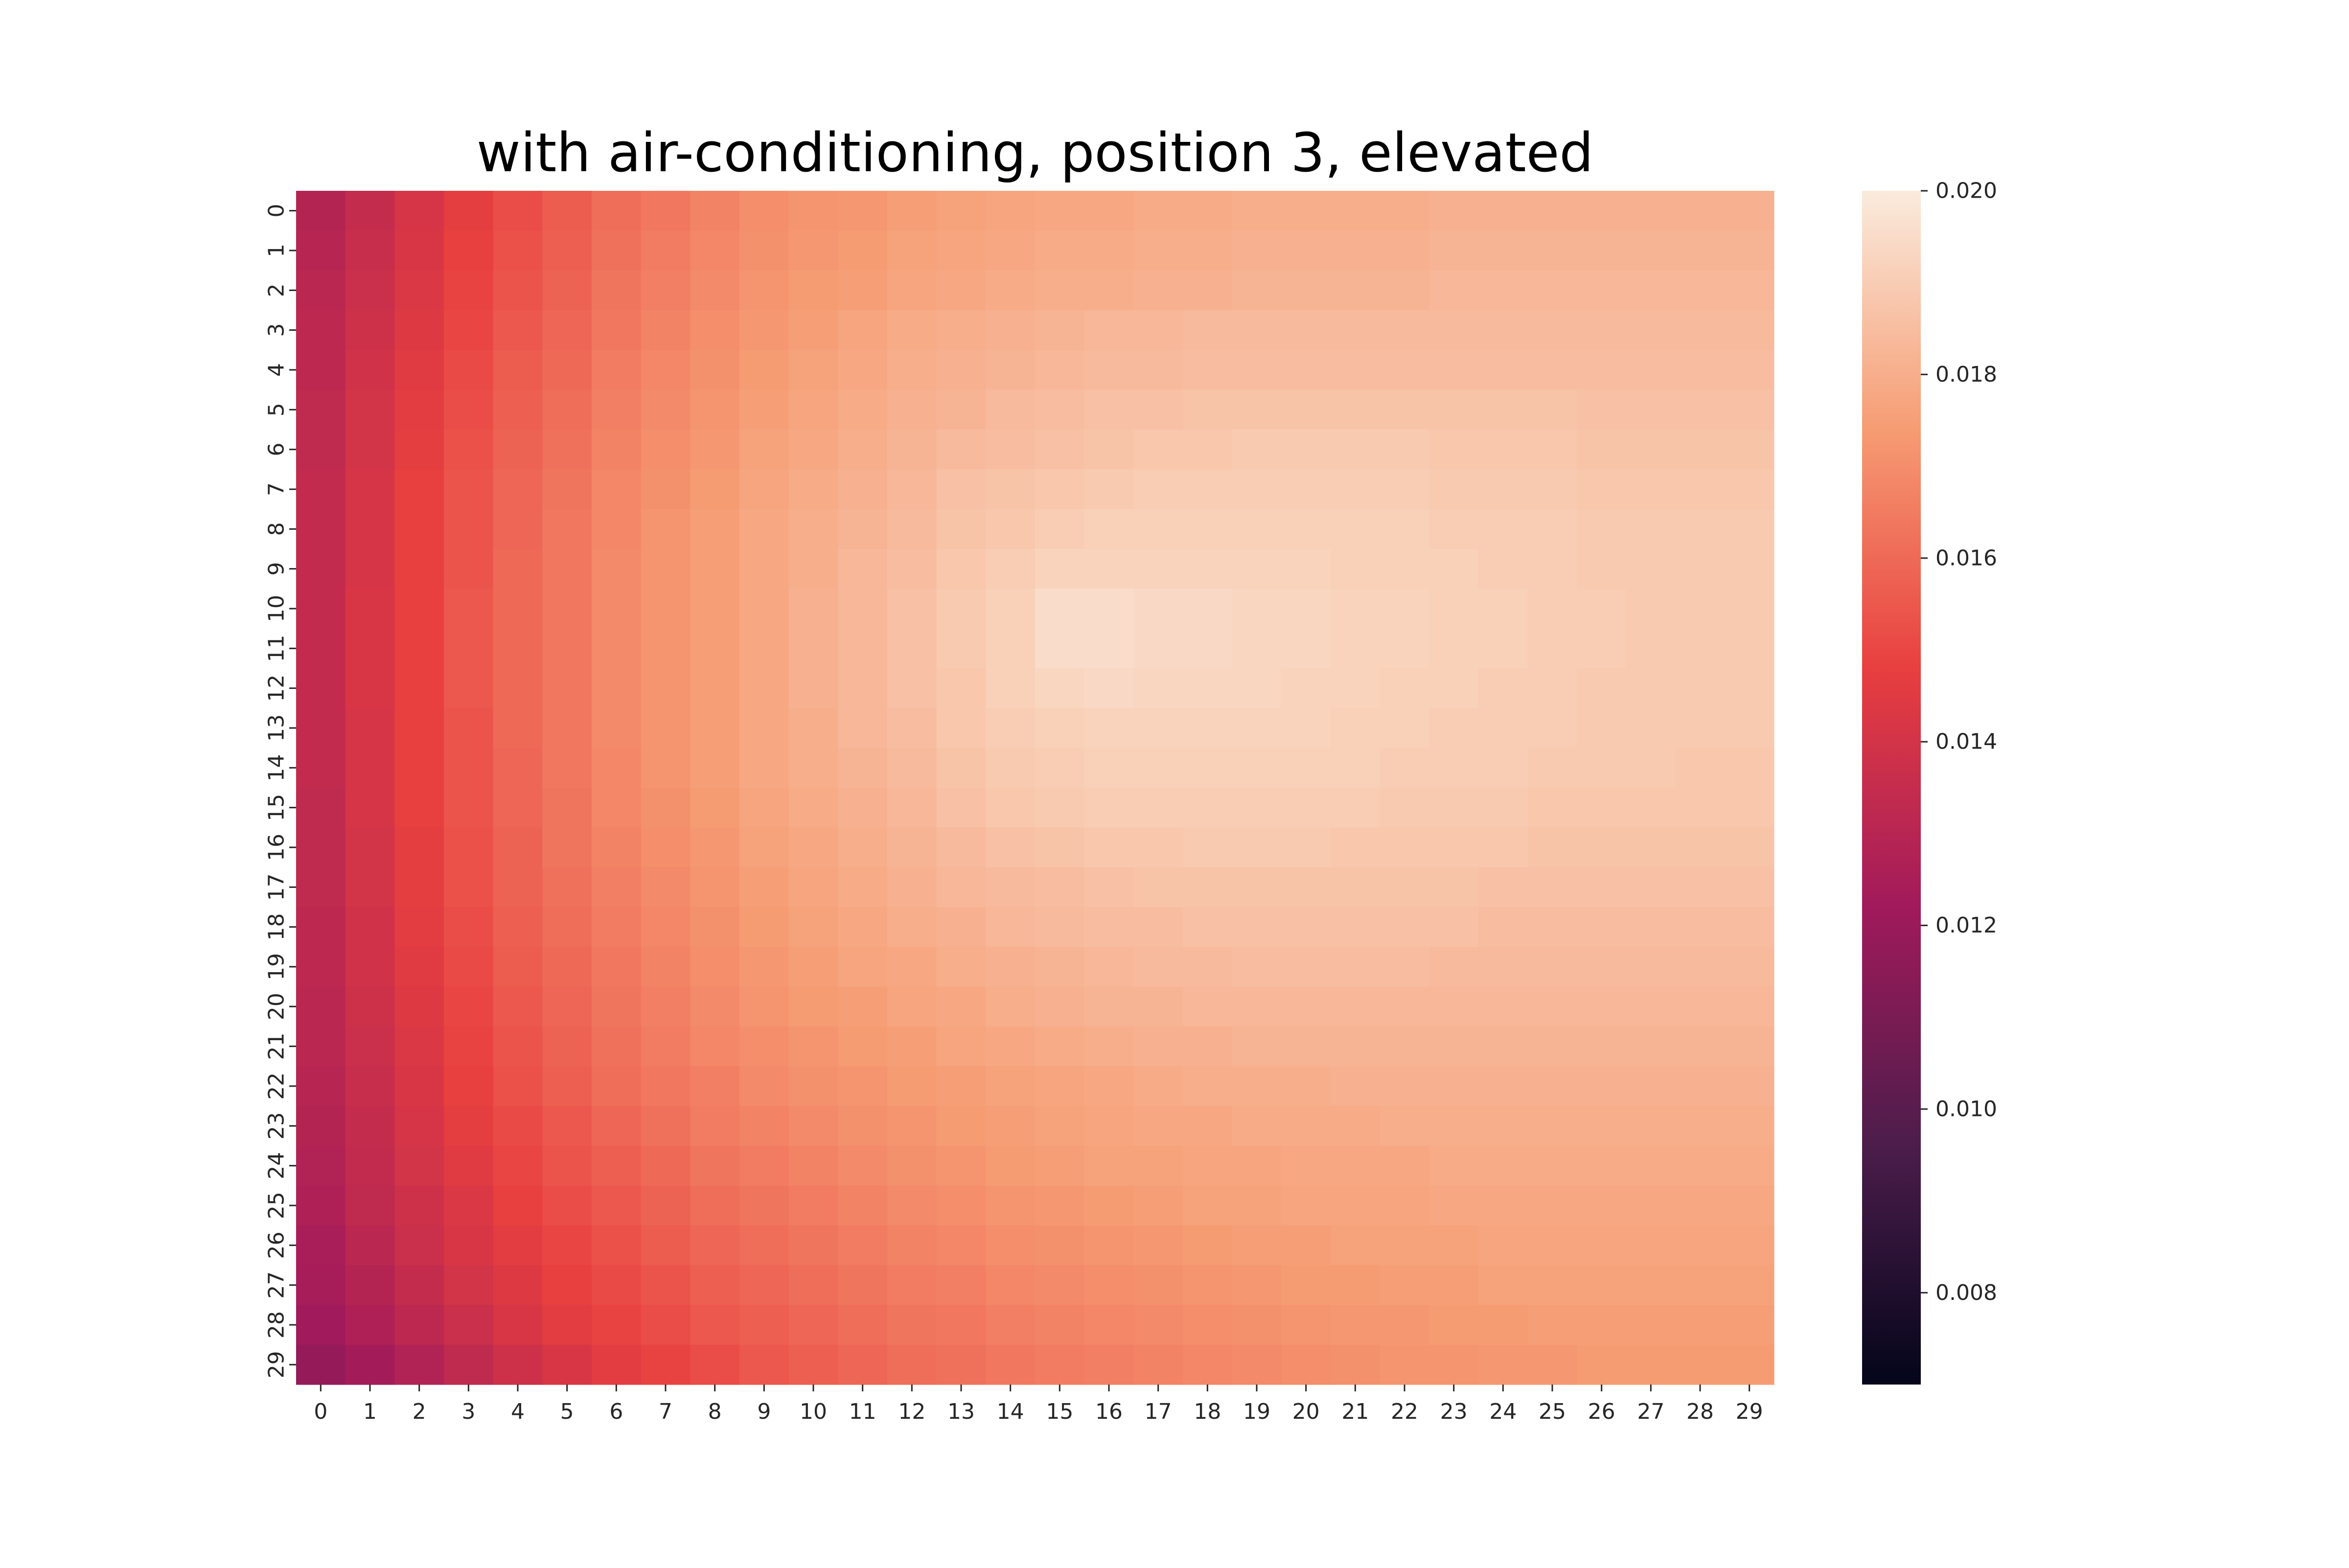  Describe the element at coordinates (469, 768) in the screenshot. I see `heatmap-cell-r14-c3` at that location.